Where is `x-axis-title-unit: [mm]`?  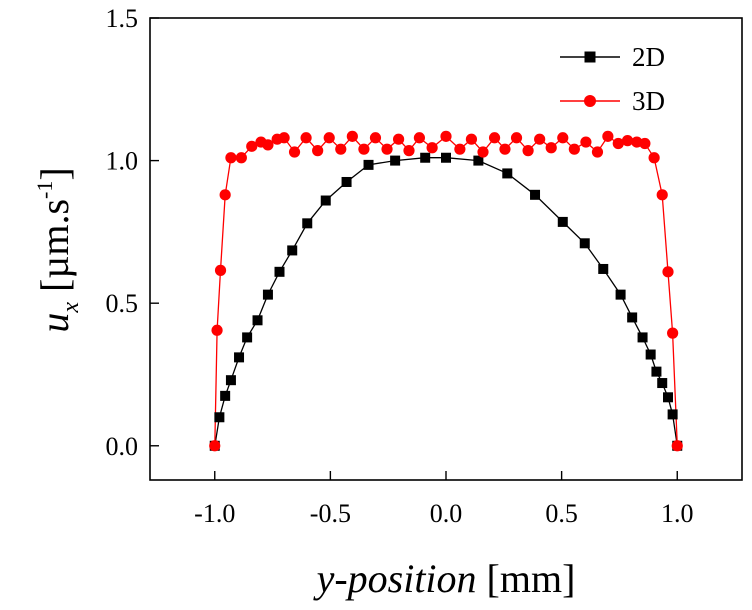
x-axis-title-unit: [mm] is located at coordinates (531, 578).